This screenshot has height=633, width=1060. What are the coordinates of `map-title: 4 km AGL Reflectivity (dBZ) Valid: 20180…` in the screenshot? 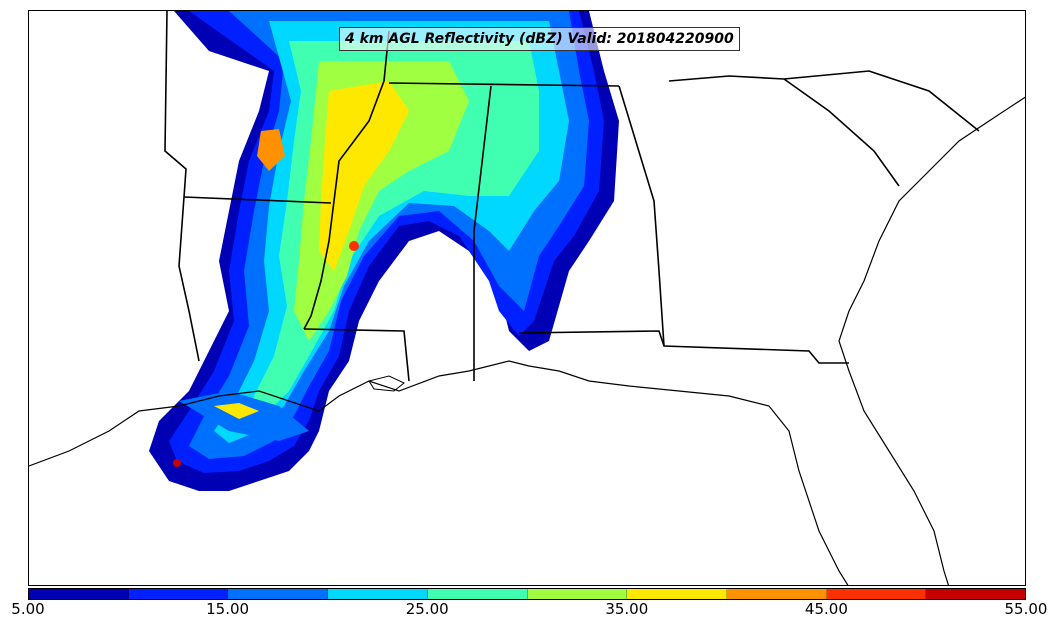 It's located at (539, 39).